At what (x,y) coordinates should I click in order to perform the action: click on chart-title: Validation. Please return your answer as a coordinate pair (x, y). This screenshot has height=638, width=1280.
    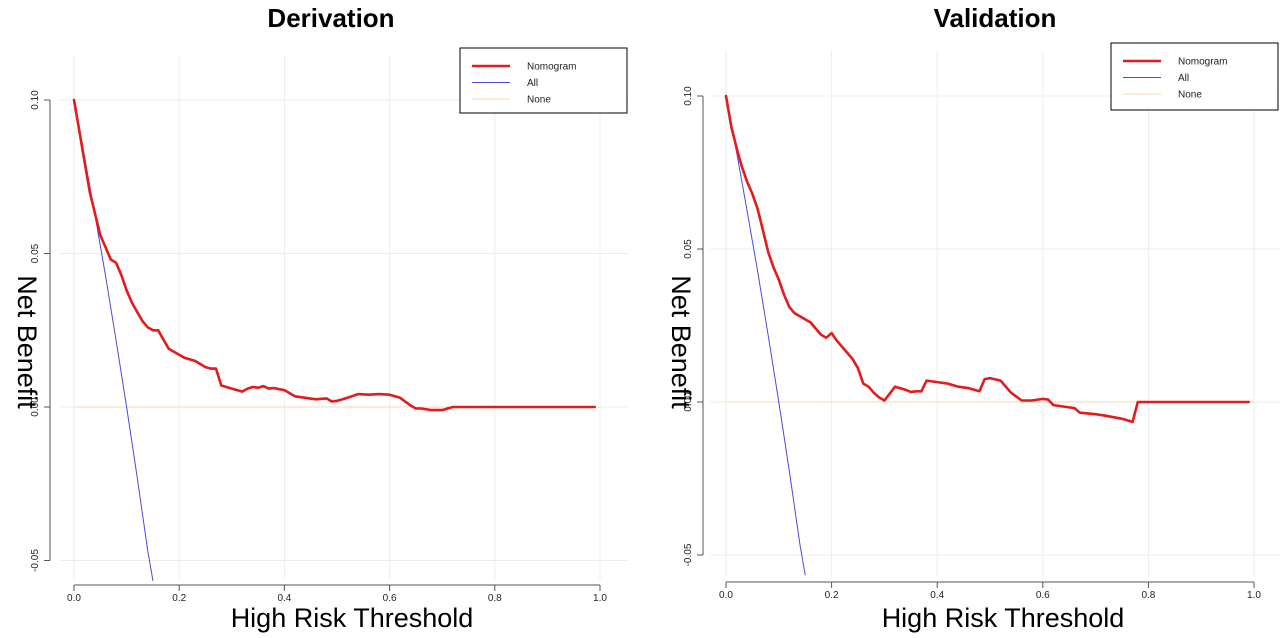
    Looking at the image, I should click on (995, 18).